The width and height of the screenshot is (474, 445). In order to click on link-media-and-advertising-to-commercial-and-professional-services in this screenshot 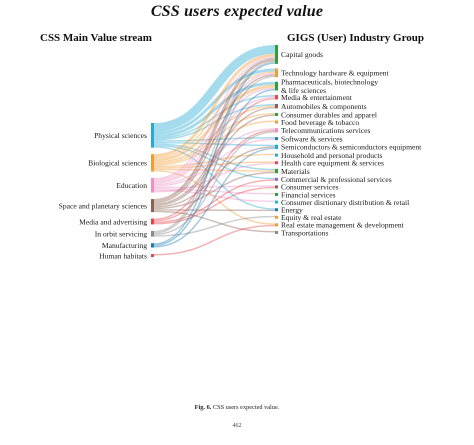, I will do `click(214, 201)`.